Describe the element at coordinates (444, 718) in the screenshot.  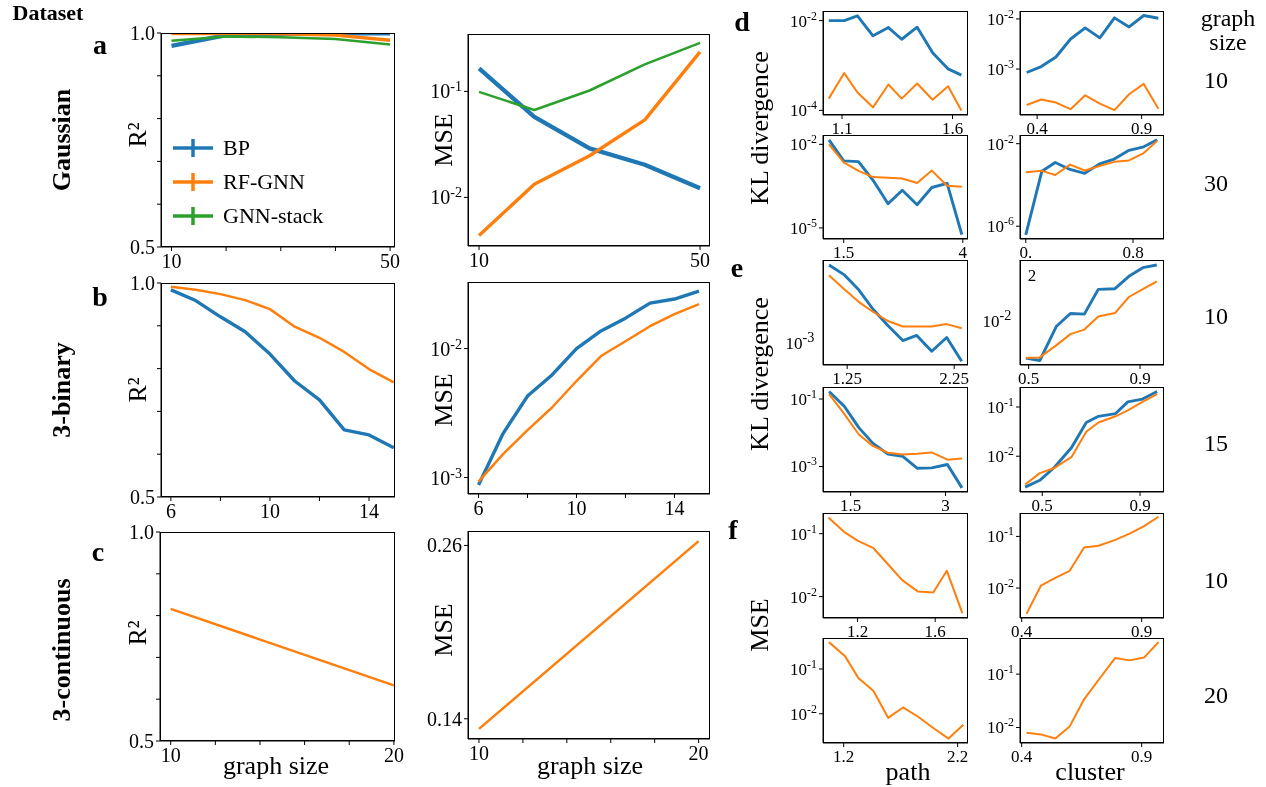
I see `y-tick-label: 0.14` at that location.